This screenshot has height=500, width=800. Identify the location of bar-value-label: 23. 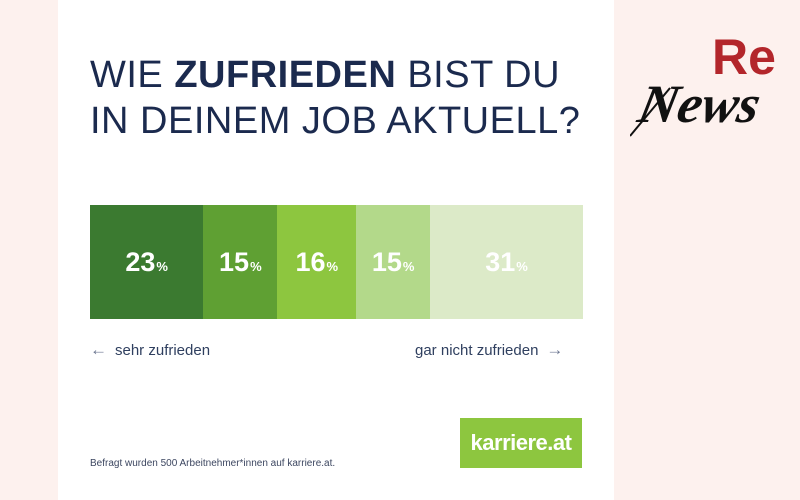
(140, 261).